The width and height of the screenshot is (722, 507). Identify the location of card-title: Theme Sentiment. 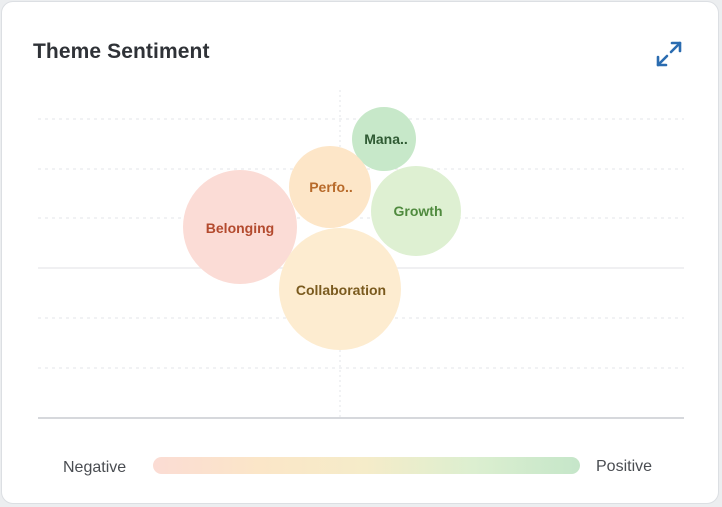
(121, 51).